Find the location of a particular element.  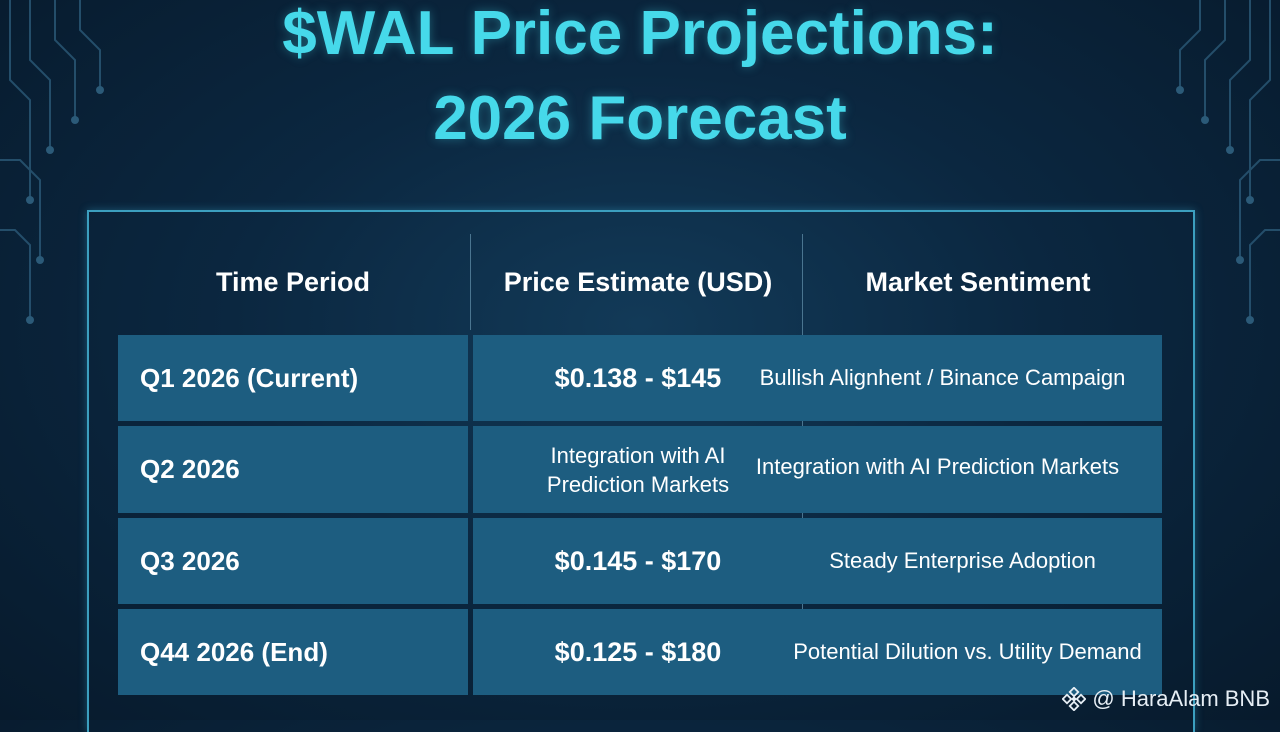

table-row-price: $0.145 - $170 is located at coordinates (638, 561).